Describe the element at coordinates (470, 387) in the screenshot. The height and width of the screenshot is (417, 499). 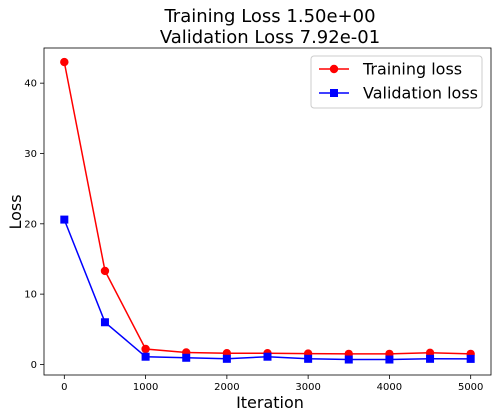
I see `x-tick-label: 5000` at that location.